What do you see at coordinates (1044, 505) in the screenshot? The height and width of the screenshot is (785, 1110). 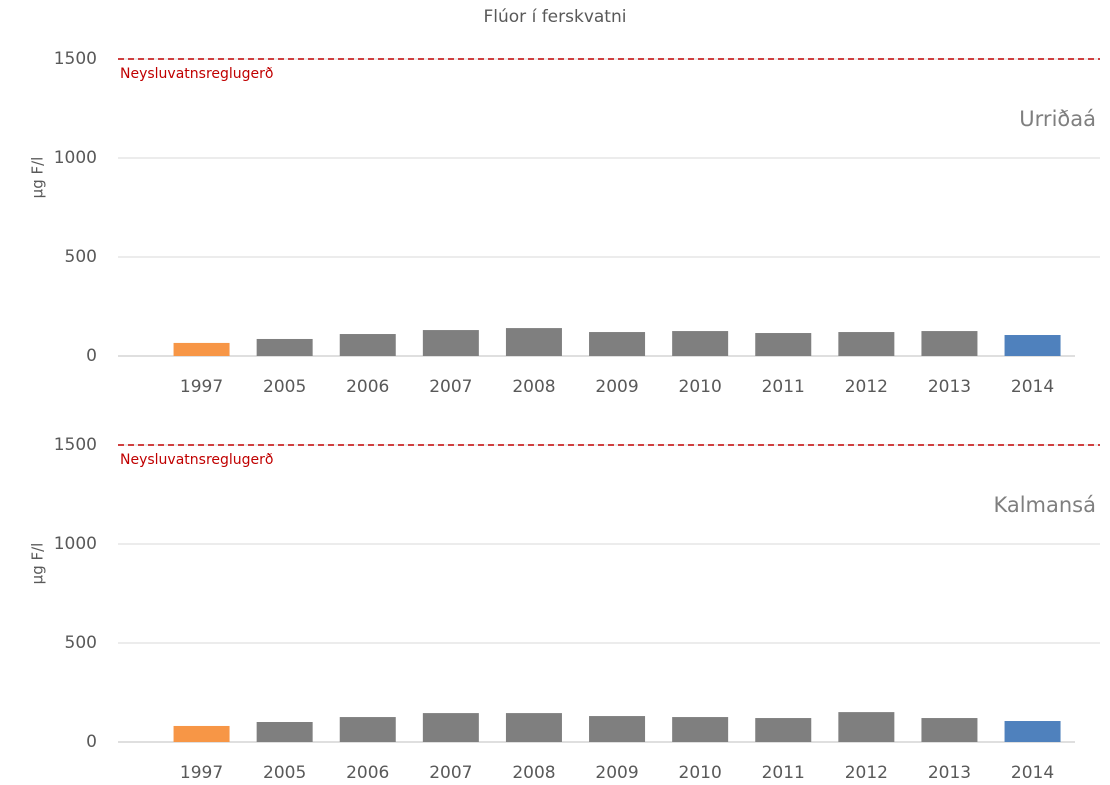 I see `annotation: Kalmansá` at bounding box center [1044, 505].